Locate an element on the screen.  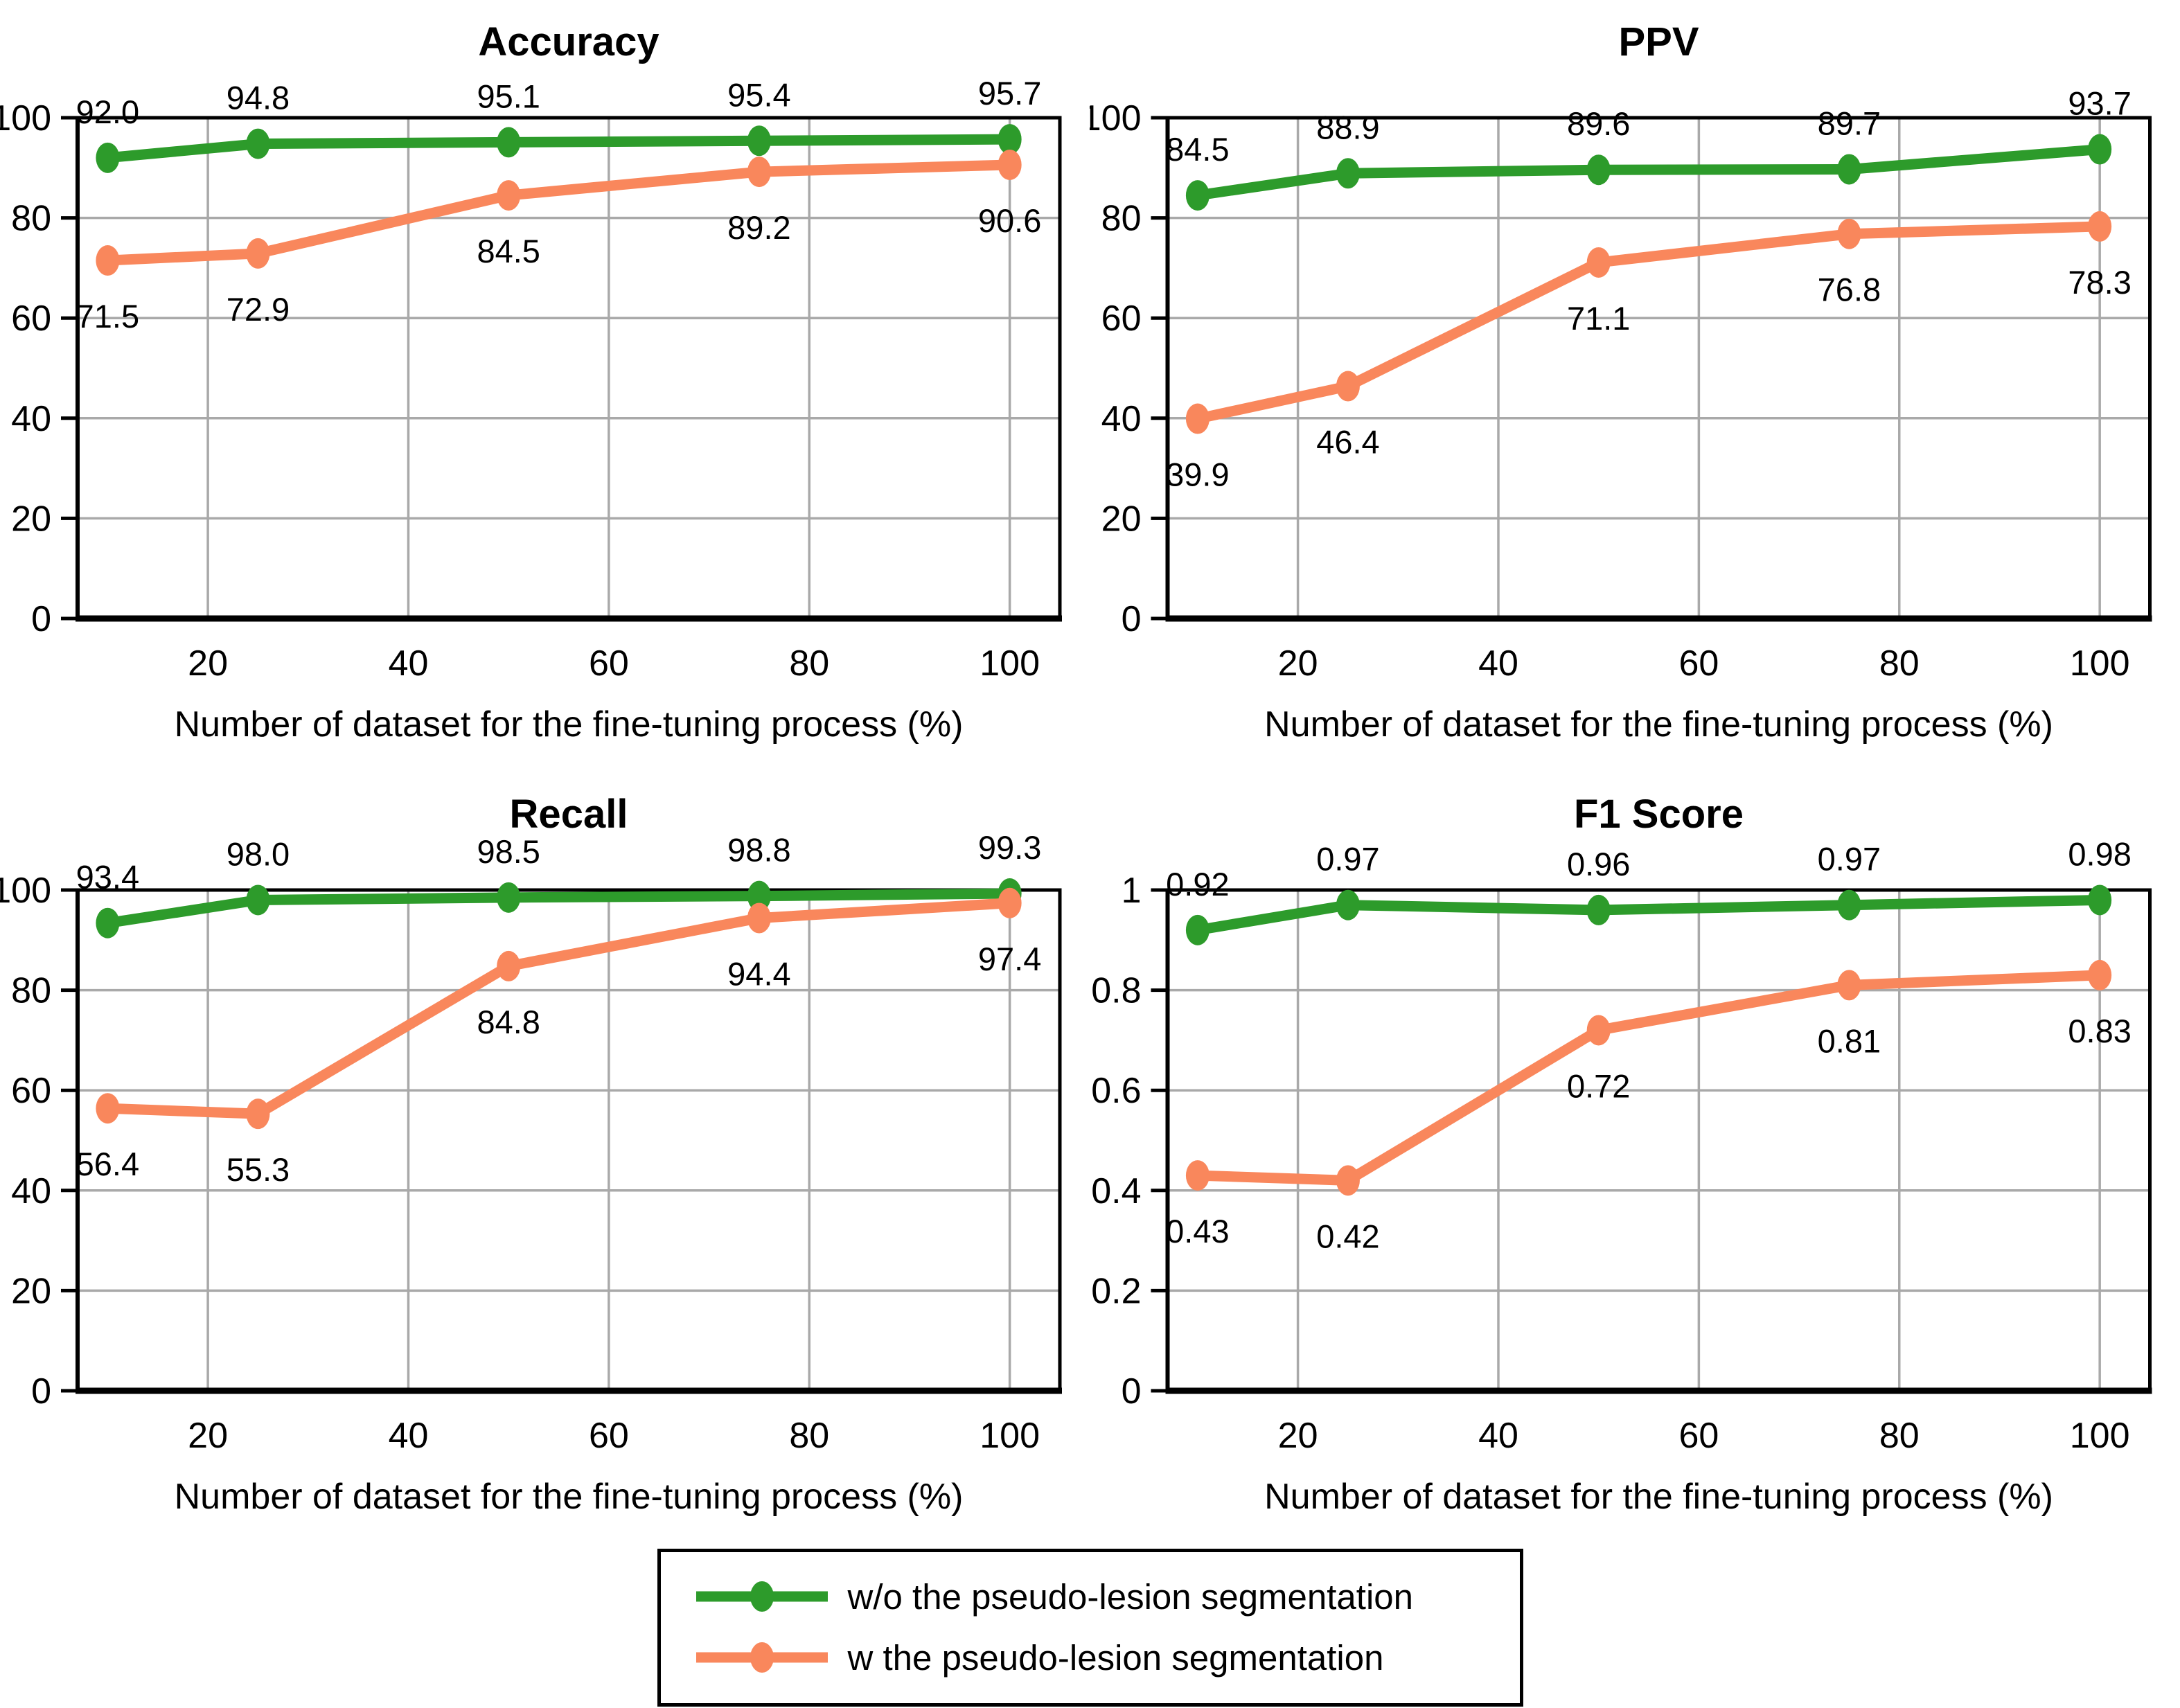
y-tick-label: 0.2 is located at coordinates (1116, 1291).